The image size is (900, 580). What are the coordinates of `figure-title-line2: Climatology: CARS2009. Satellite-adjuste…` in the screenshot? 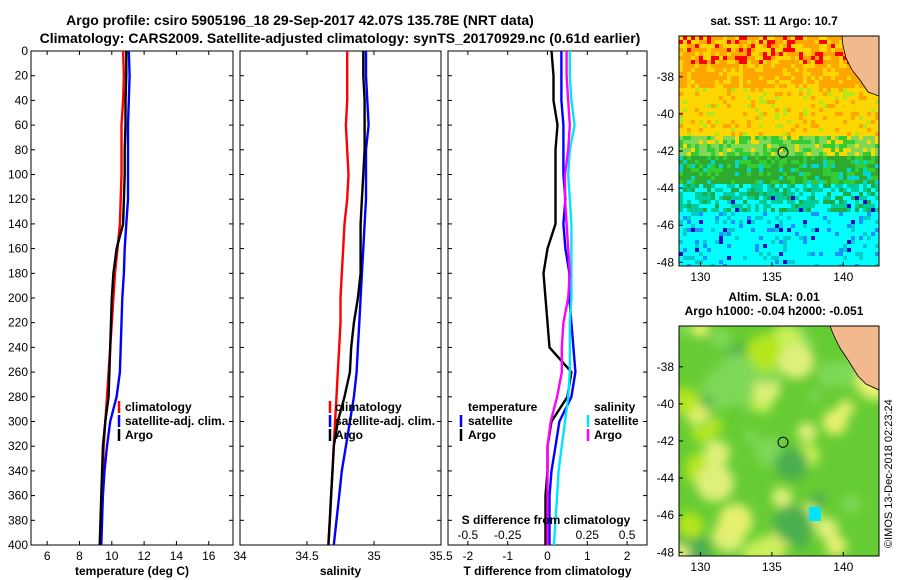 It's located at (340, 38).